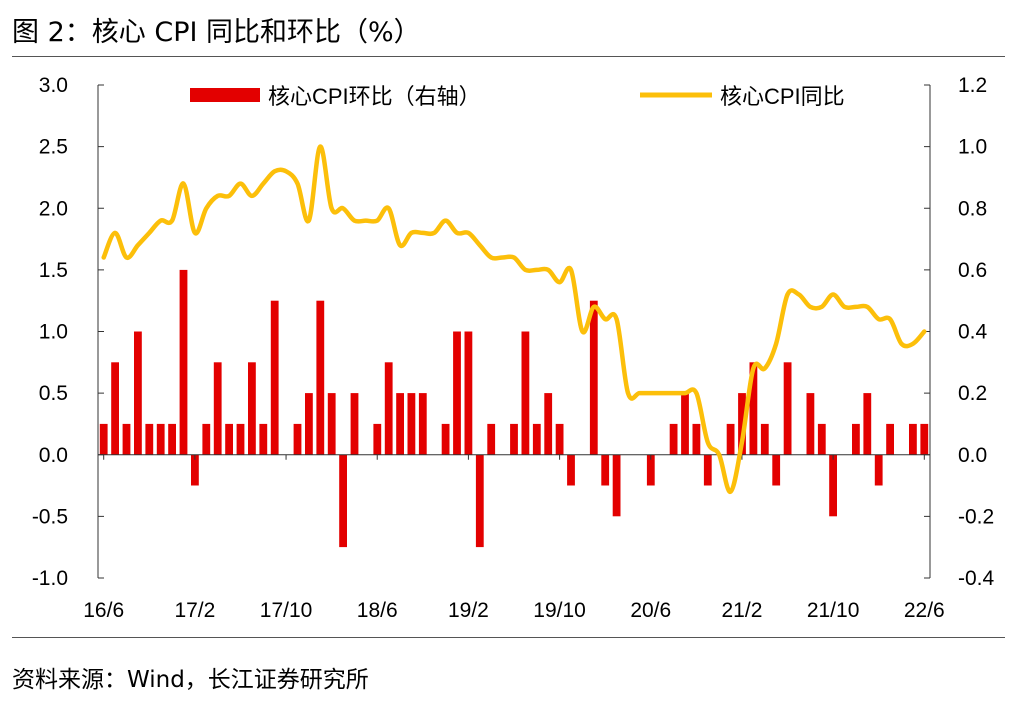 This screenshot has width=1023, height=703. I want to click on left-axis-tick-label: 0.5, so click(53, 393).